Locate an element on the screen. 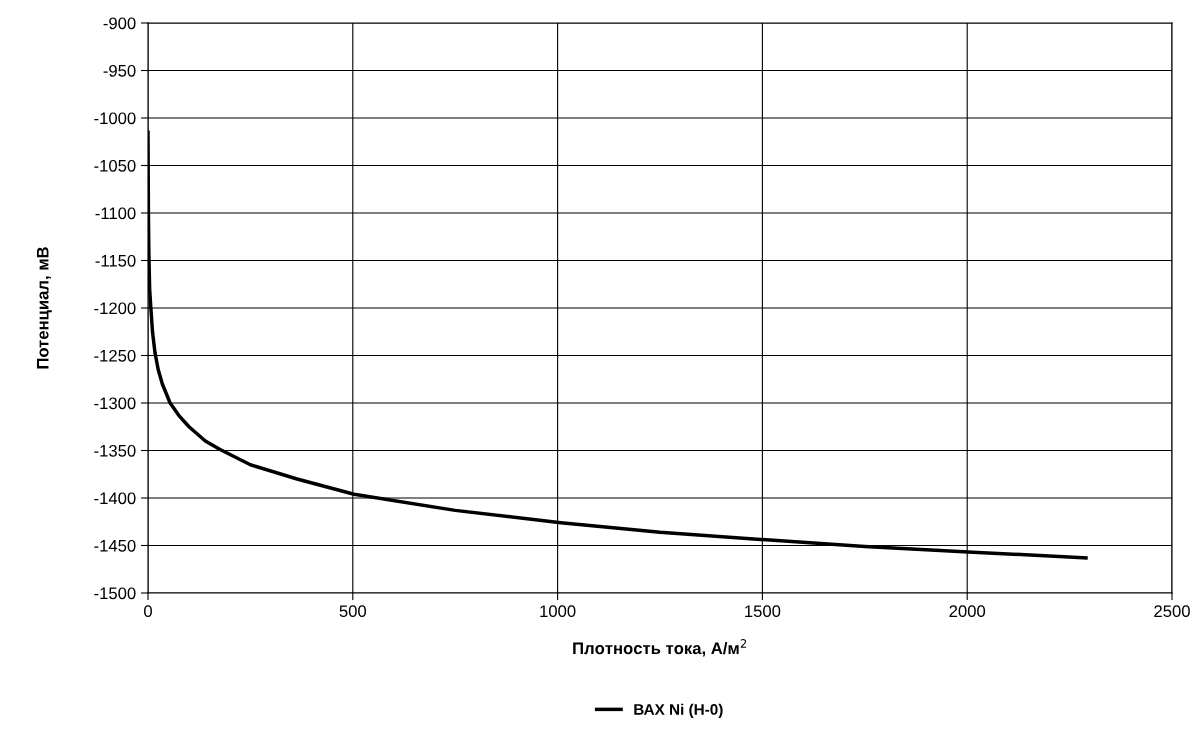  y-tick-label: -1350 is located at coordinates (115, 450).